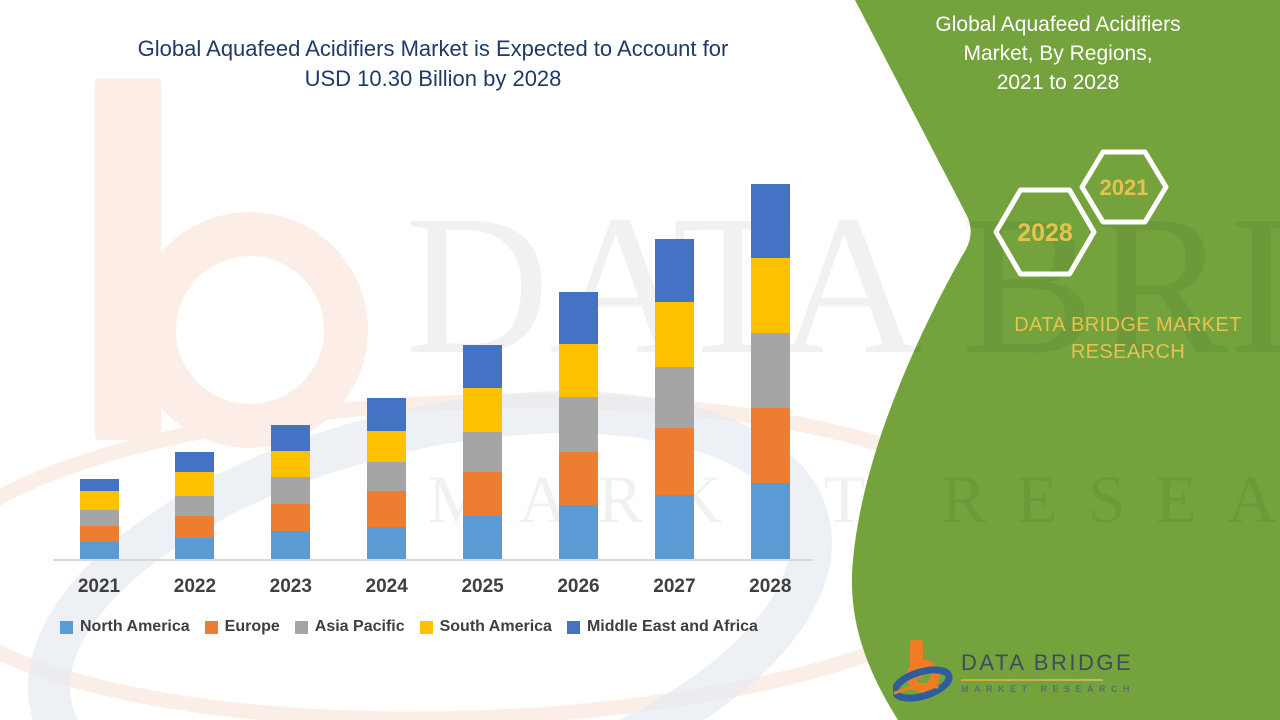  I want to click on panel-title-line2: Market, By Regions,, so click(1058, 53).